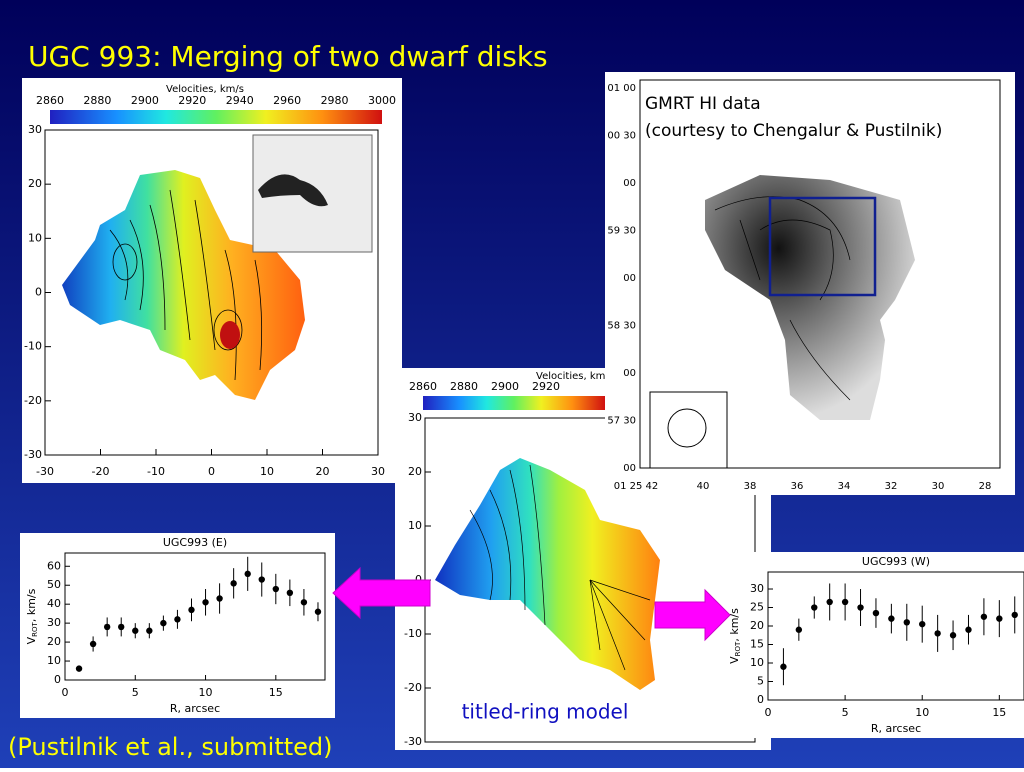 The width and height of the screenshot is (1024, 772). What do you see at coordinates (335, 100) in the screenshot?
I see `colorbar-tick-label: 2980` at bounding box center [335, 100].